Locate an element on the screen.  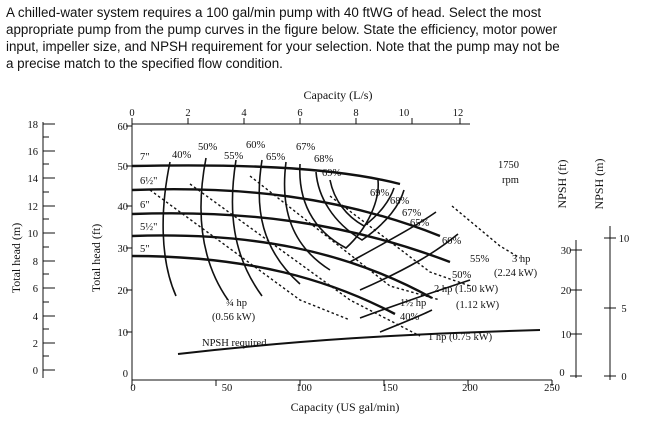
eff-curve-60-left is located at coordinates (279, 222).